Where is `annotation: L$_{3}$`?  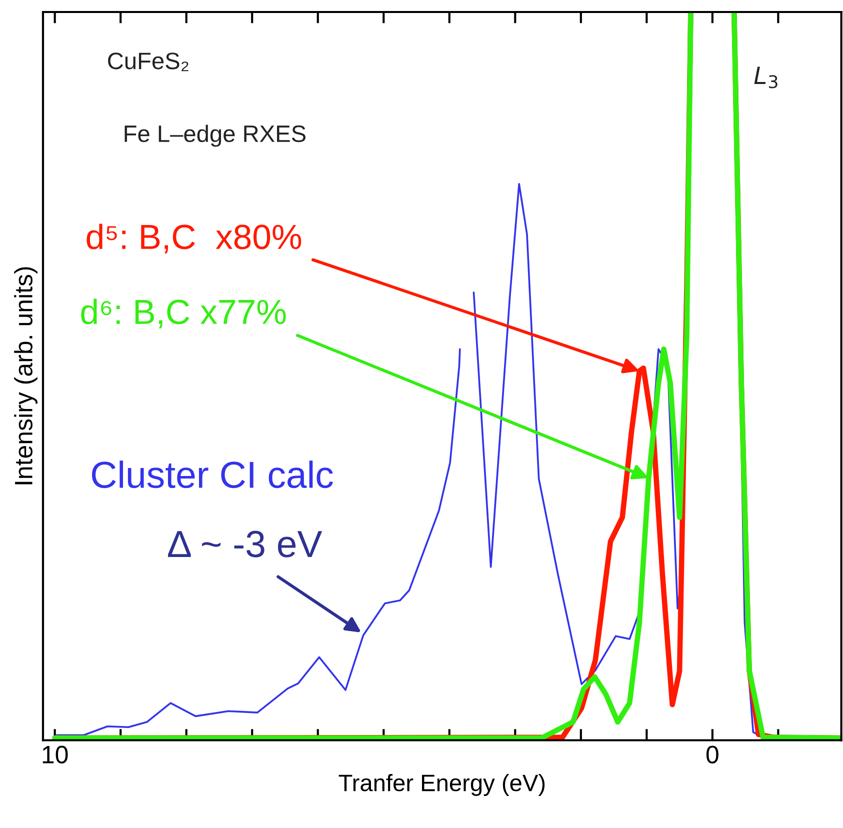
annotation: L$_{3}$ is located at coordinates (766, 77).